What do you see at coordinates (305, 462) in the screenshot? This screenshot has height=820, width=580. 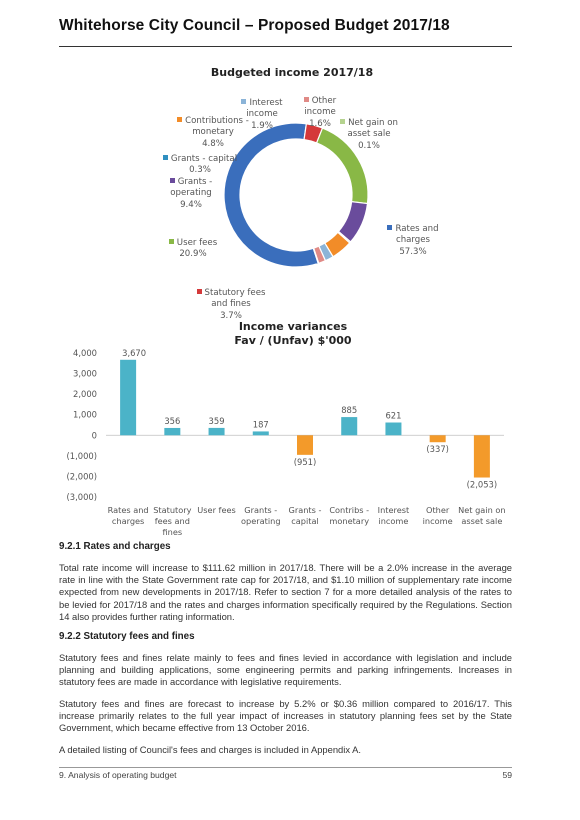 I see `bar-value-label: (951)` at bounding box center [305, 462].